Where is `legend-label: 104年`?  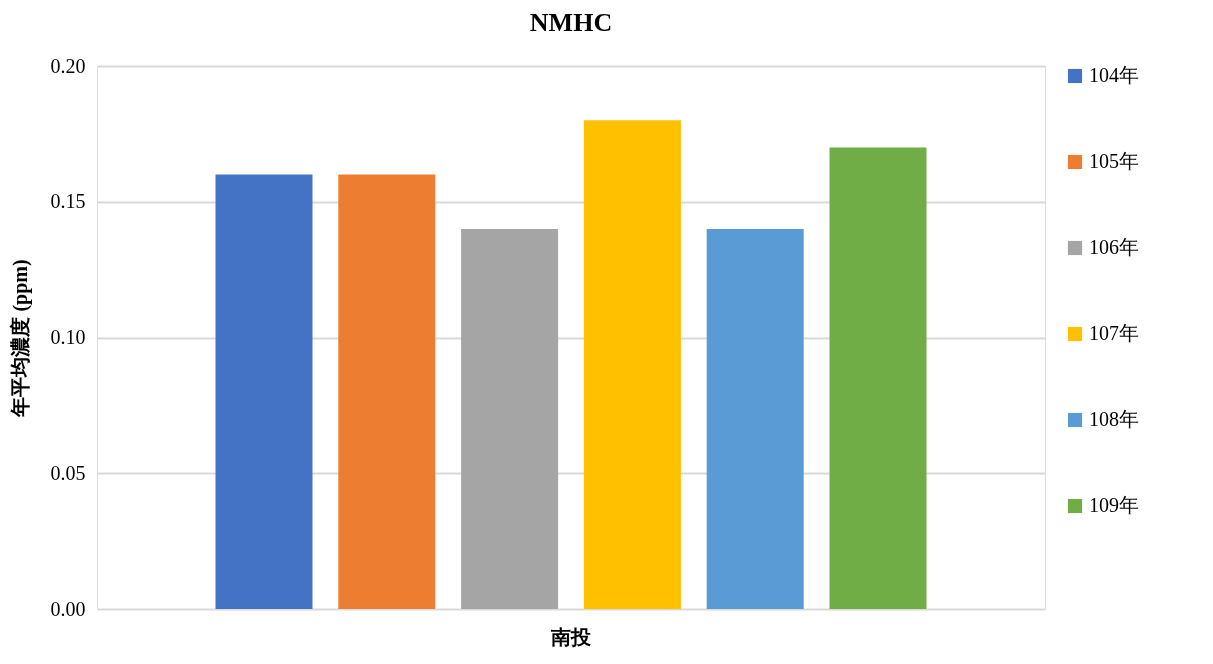
legend-label: 104年 is located at coordinates (1114, 75).